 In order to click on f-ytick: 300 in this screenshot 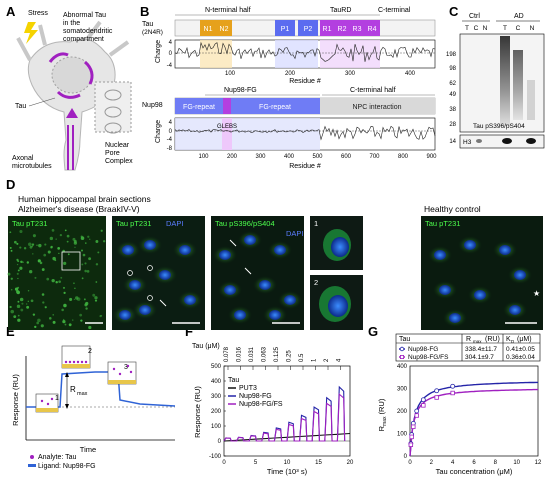, I will do `click(216, 397)`.